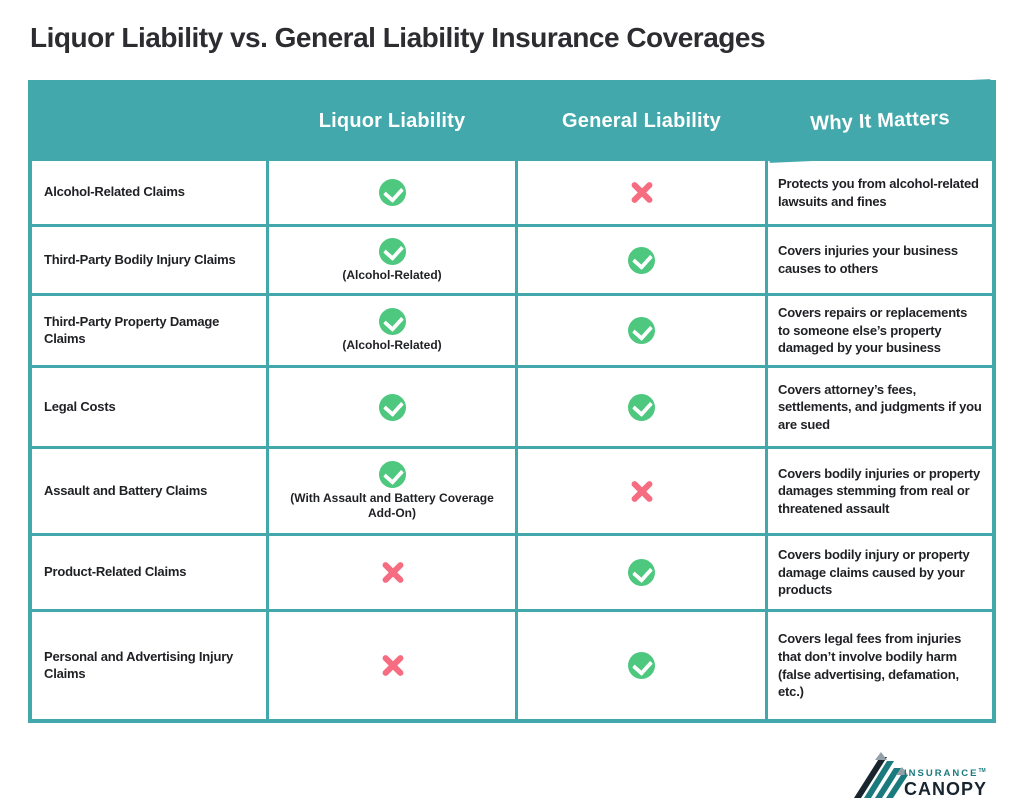 Image resolution: width=1024 pixels, height=812 pixels. What do you see at coordinates (946, 789) in the screenshot?
I see `logo-brand-bottom: CANOPY` at bounding box center [946, 789].